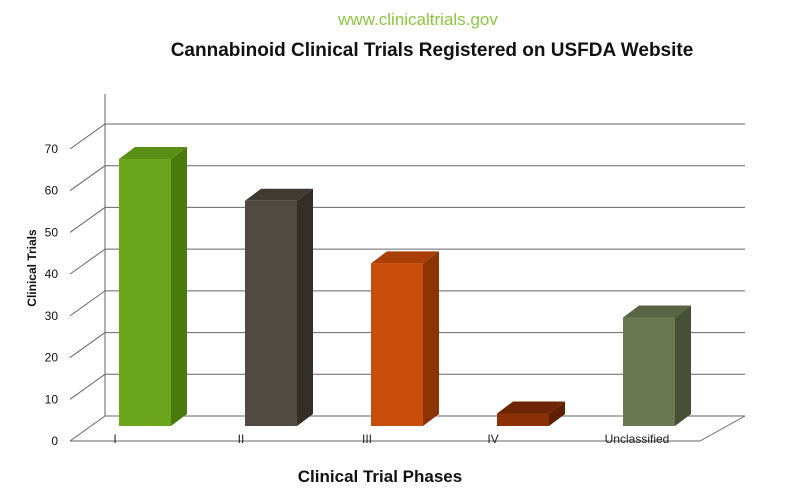  What do you see at coordinates (52, 149) in the screenshot?
I see `y-tick-label: 70` at bounding box center [52, 149].